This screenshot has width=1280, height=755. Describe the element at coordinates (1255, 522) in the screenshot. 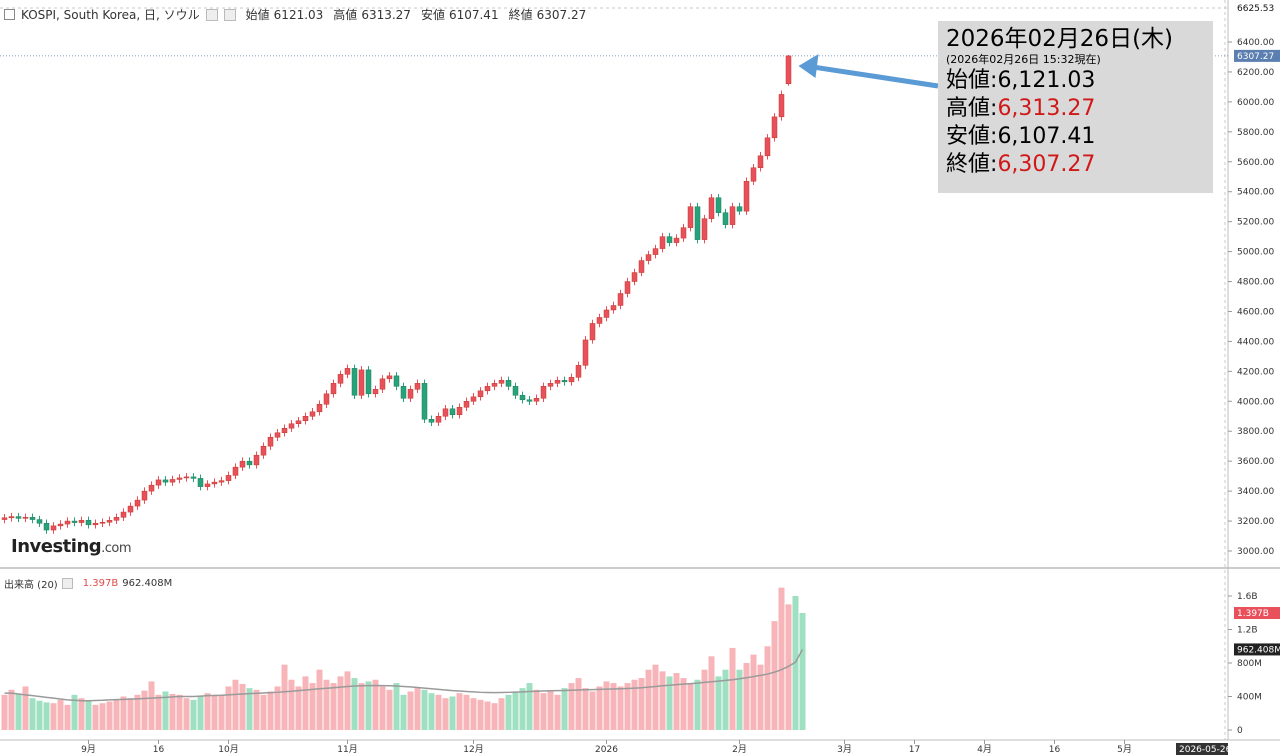

I see `price-tick-label: 3200.00` at that location.